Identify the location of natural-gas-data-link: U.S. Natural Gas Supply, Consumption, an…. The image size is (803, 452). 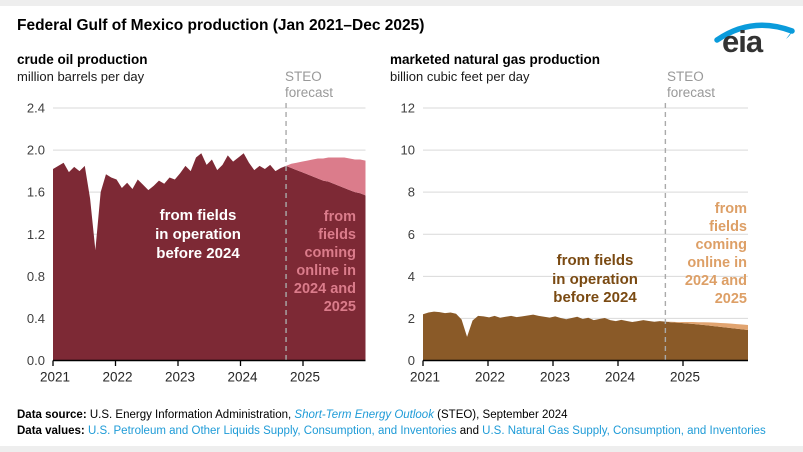
(624, 431).